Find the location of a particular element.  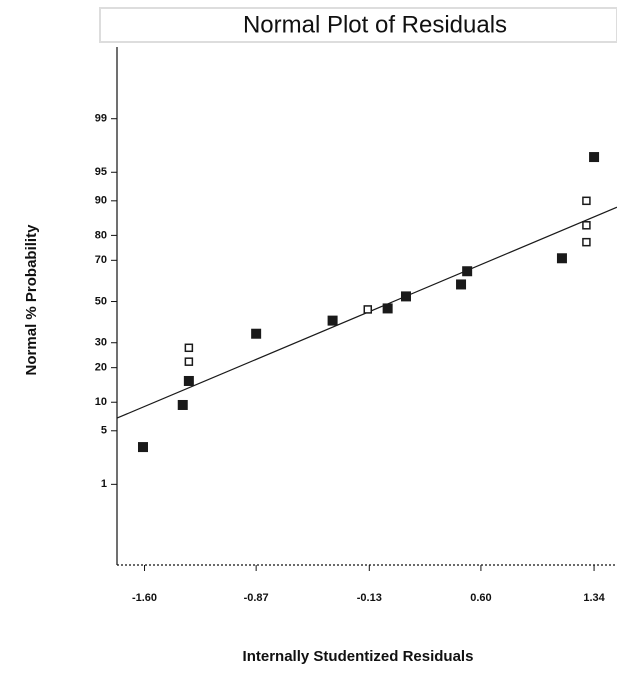

y-tick-label: 30 is located at coordinates (101, 343).